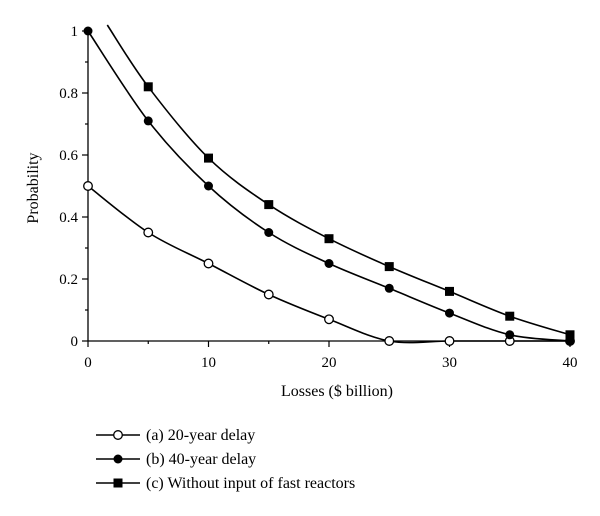 The width and height of the screenshot is (600, 516). I want to click on y-axis-label: Probability, so click(33, 187).